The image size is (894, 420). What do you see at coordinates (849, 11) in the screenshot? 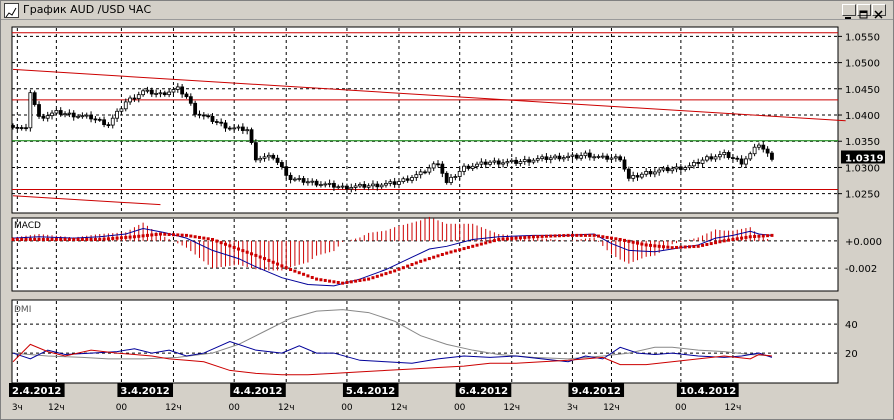
I see `minimize-button` at bounding box center [849, 11].